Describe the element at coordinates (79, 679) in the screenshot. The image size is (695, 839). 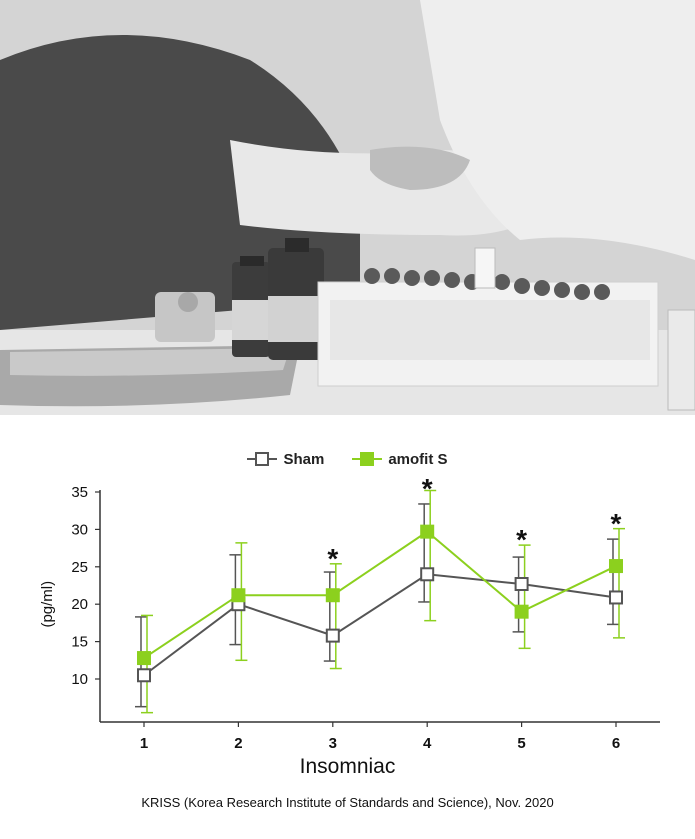
I see `y-tick-label: 10` at that location.